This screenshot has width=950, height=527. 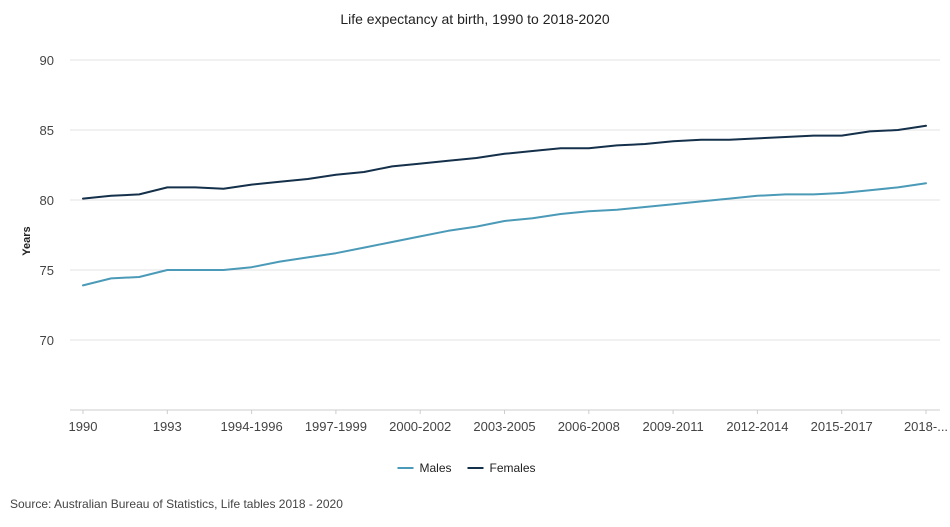 What do you see at coordinates (27, 240) in the screenshot?
I see `y-axis-label: Years` at bounding box center [27, 240].